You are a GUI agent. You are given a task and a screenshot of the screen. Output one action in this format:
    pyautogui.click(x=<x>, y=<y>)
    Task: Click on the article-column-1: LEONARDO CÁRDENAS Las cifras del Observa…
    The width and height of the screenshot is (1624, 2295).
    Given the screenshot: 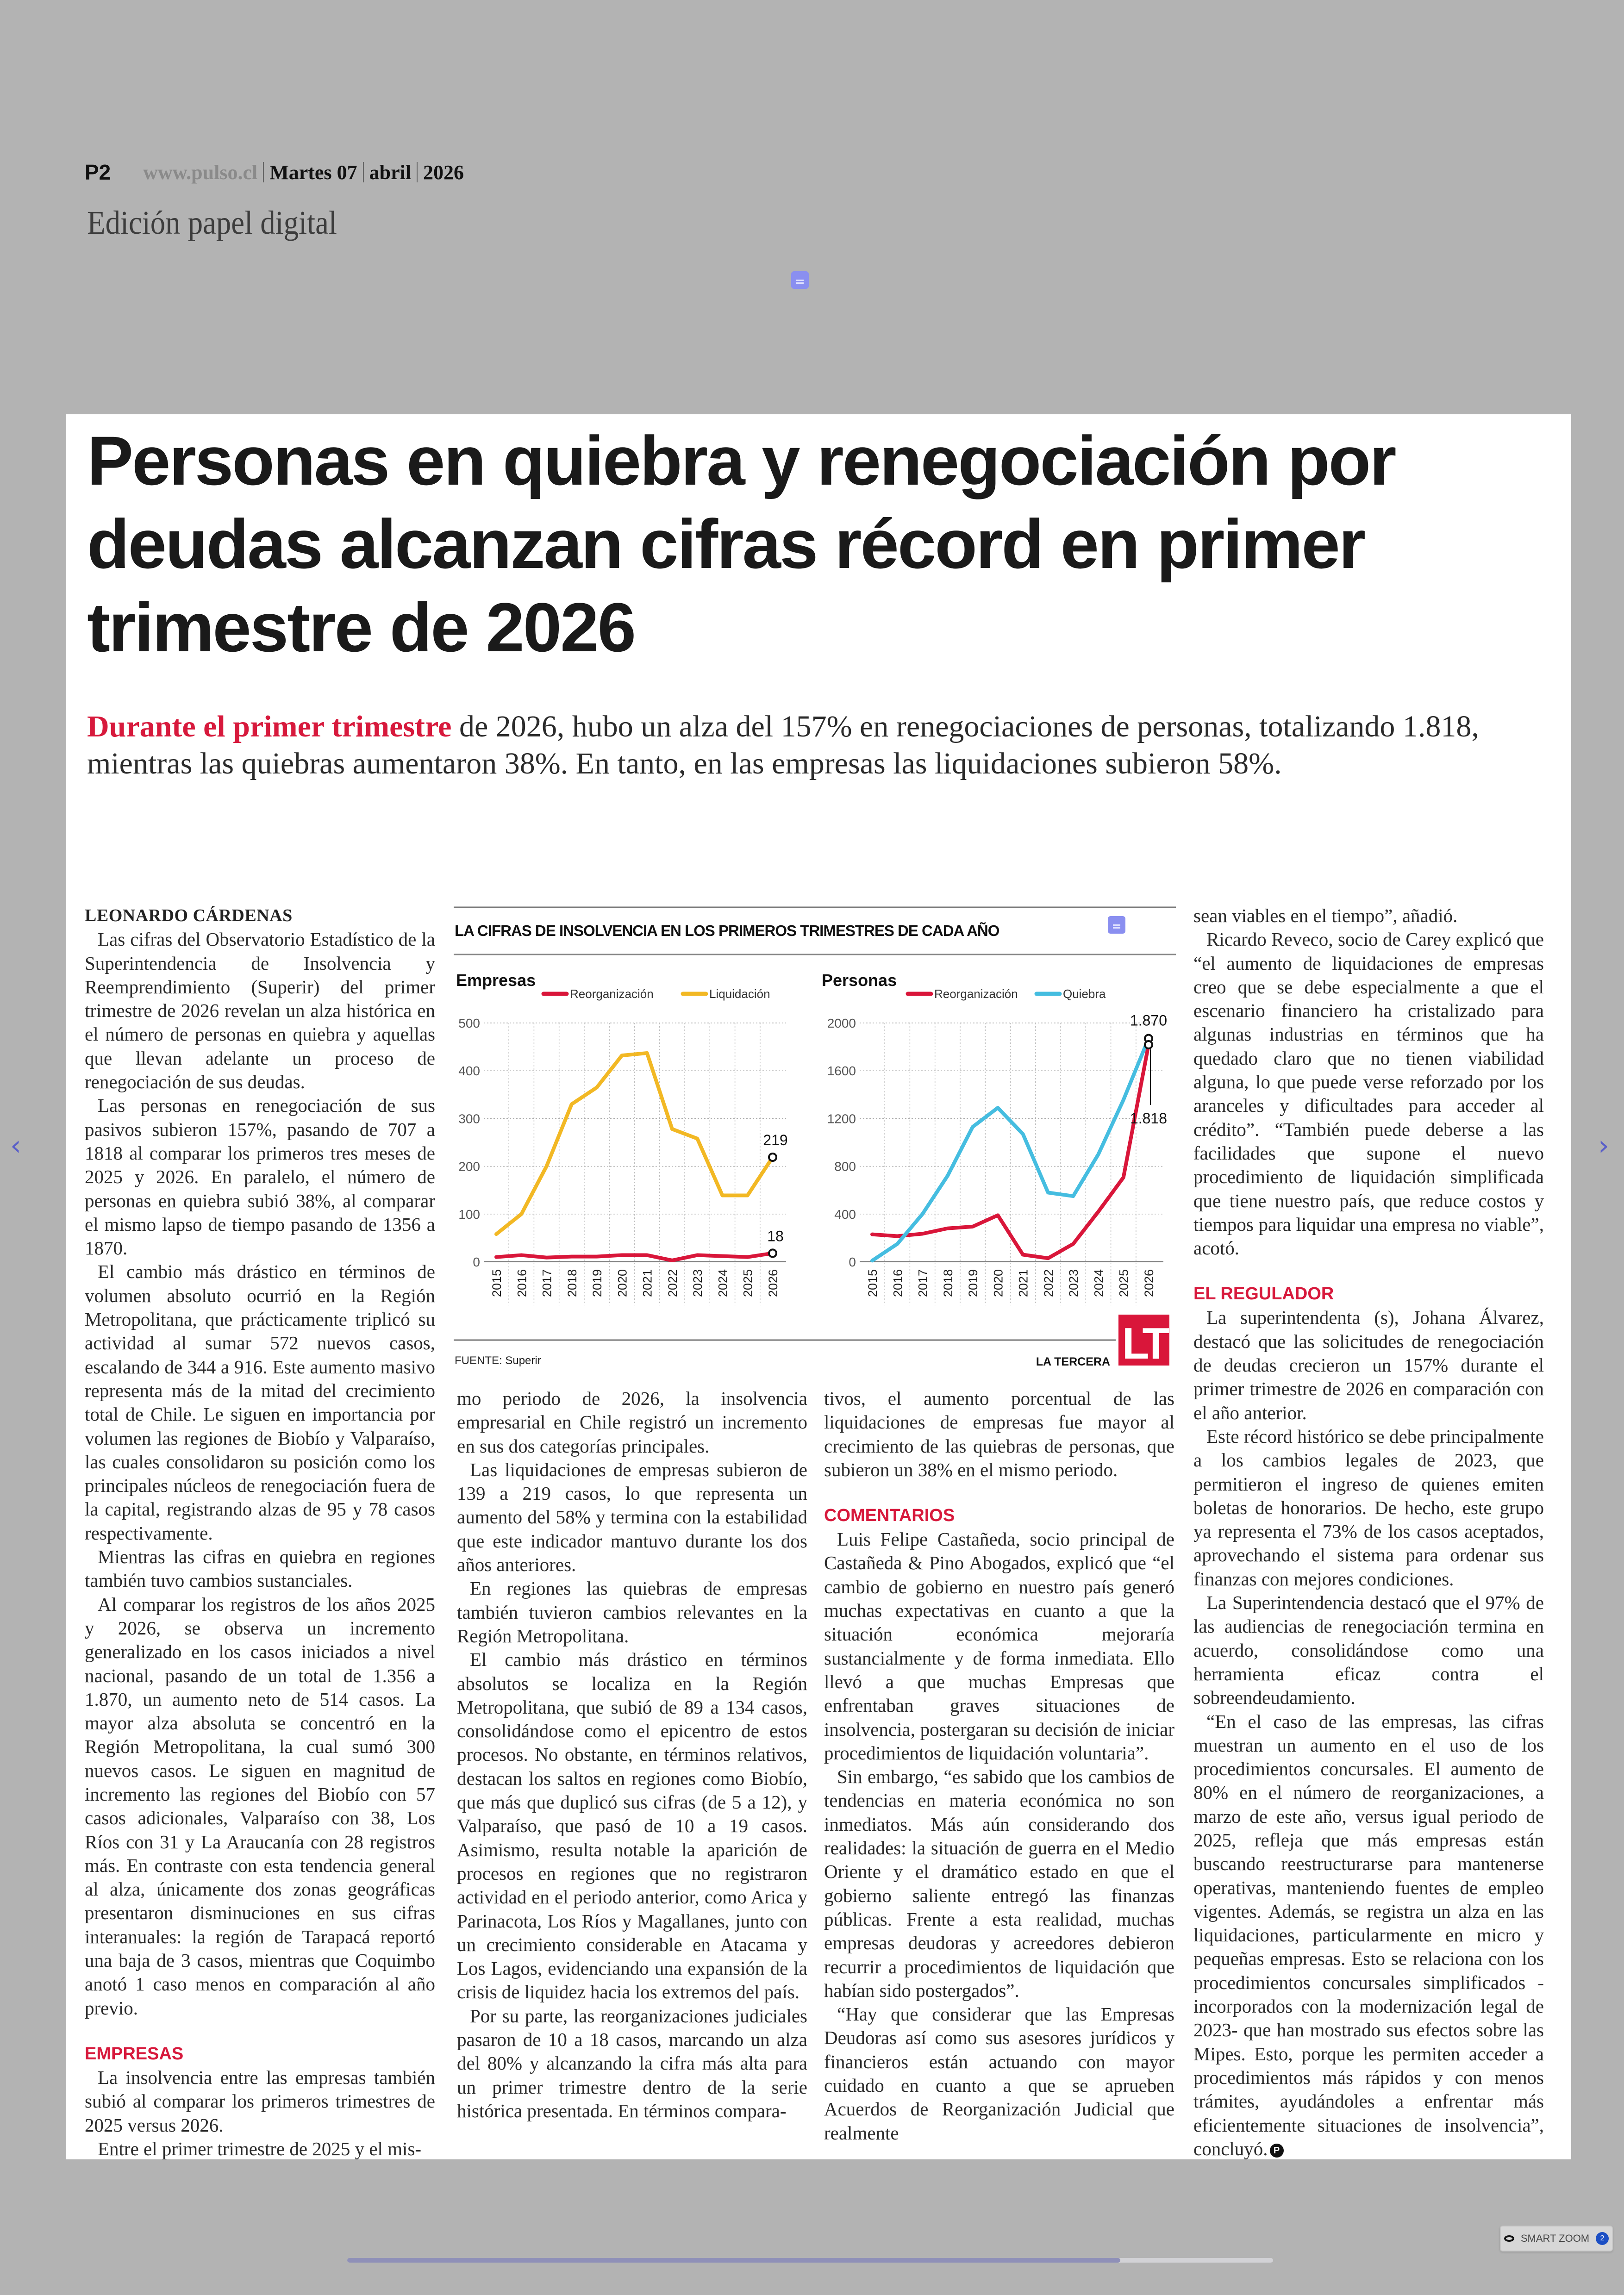 What is the action you would take?
    pyautogui.click(x=260, y=1532)
    